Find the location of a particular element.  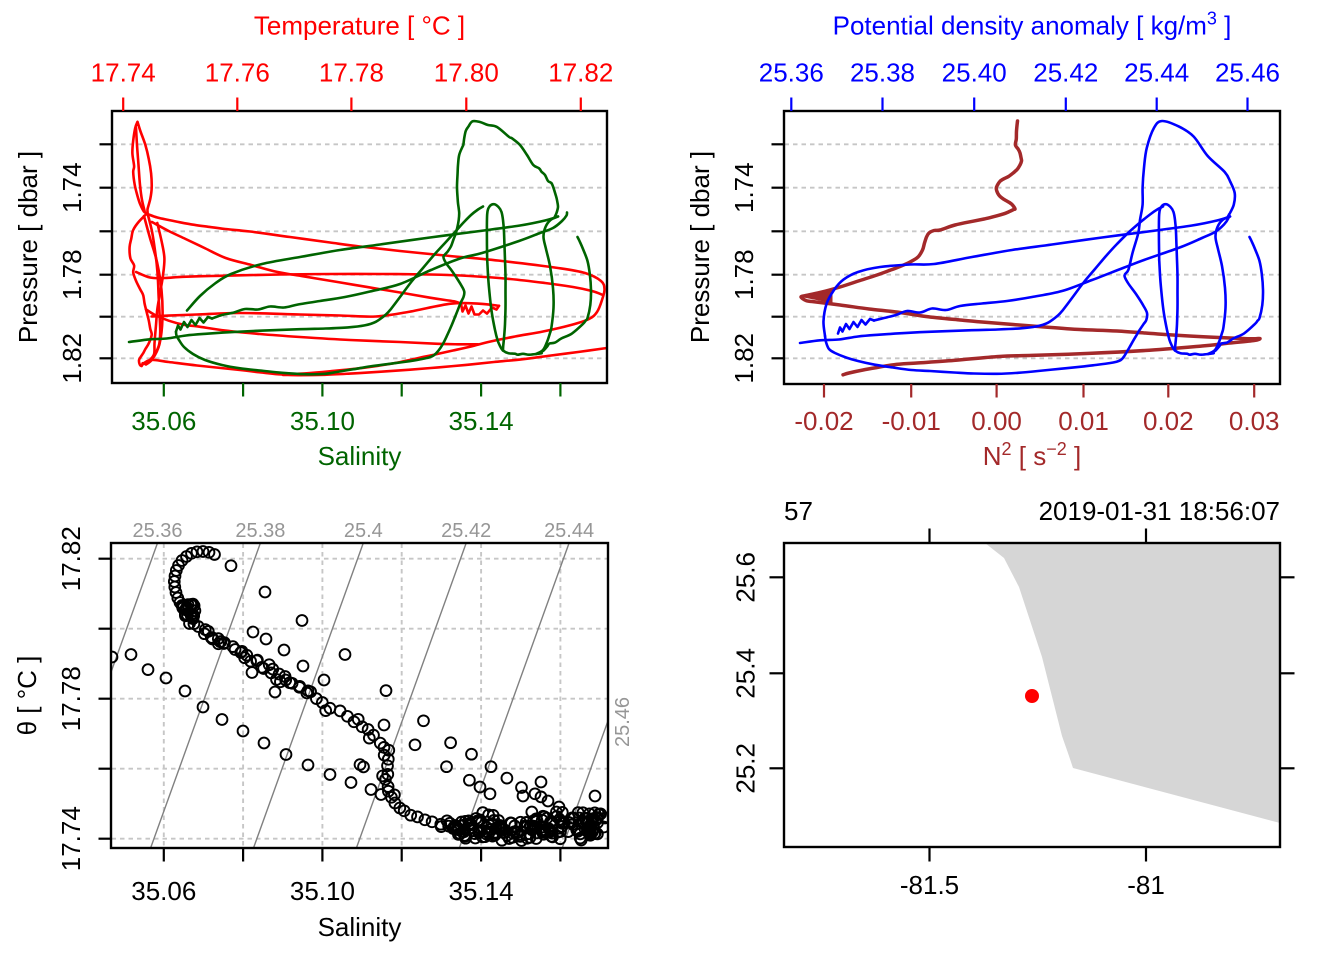

svg-text: -0.02 is located at coordinates (823, 421).